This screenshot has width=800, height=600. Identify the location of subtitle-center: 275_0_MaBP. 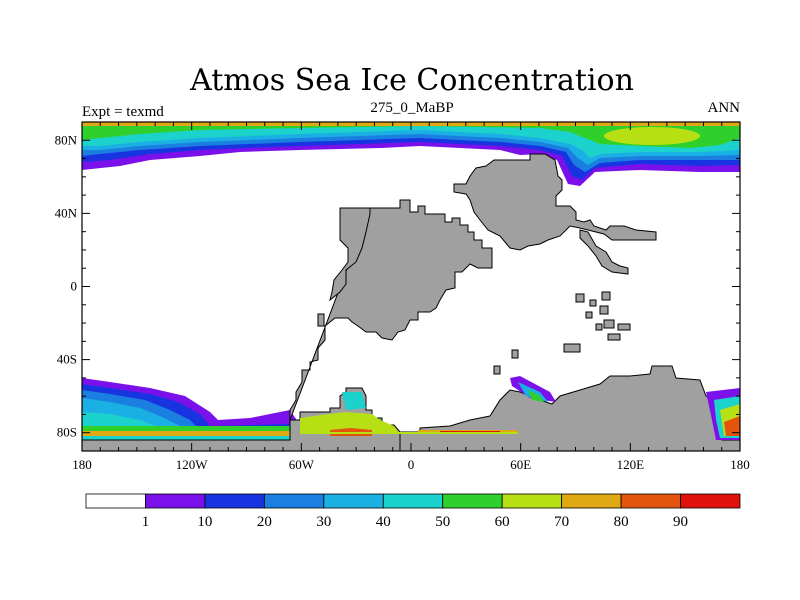
(411, 108).